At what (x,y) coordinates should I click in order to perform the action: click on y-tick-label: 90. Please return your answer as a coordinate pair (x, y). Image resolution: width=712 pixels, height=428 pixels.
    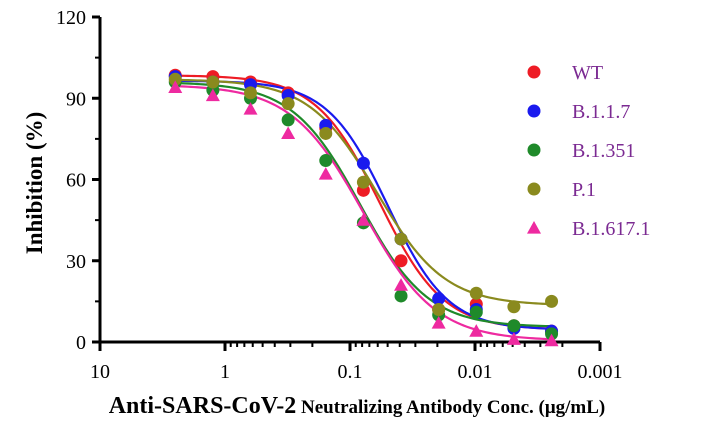
    Looking at the image, I should click on (76, 99).